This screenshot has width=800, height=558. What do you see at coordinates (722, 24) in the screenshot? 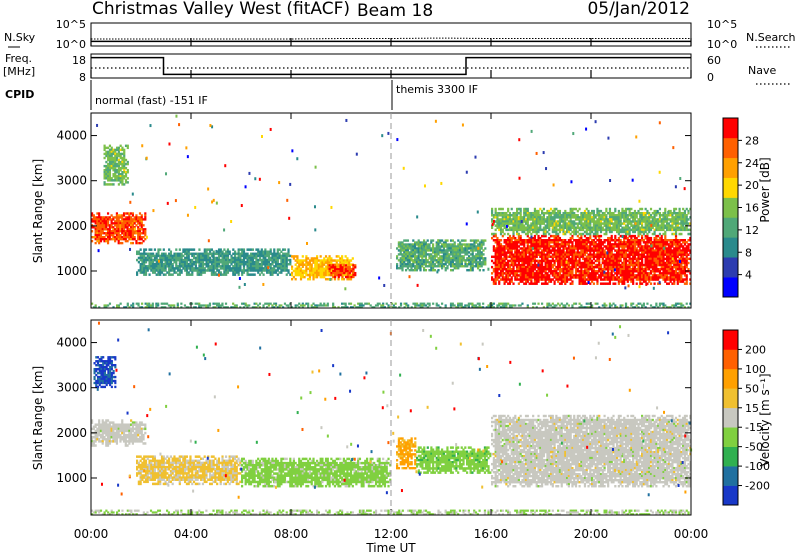
I see `nsearch-tick-top: 10^5` at bounding box center [722, 24].